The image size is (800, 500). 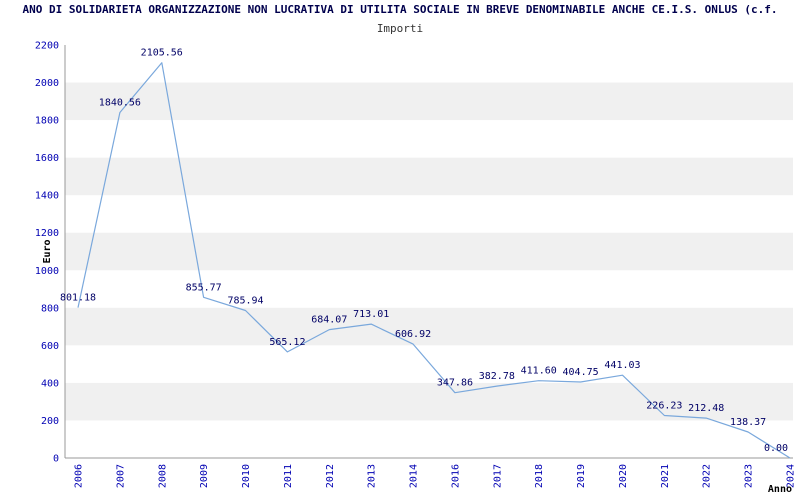 What do you see at coordinates (371, 314) in the screenshot?
I see `data-point-label: 713.01` at bounding box center [371, 314].